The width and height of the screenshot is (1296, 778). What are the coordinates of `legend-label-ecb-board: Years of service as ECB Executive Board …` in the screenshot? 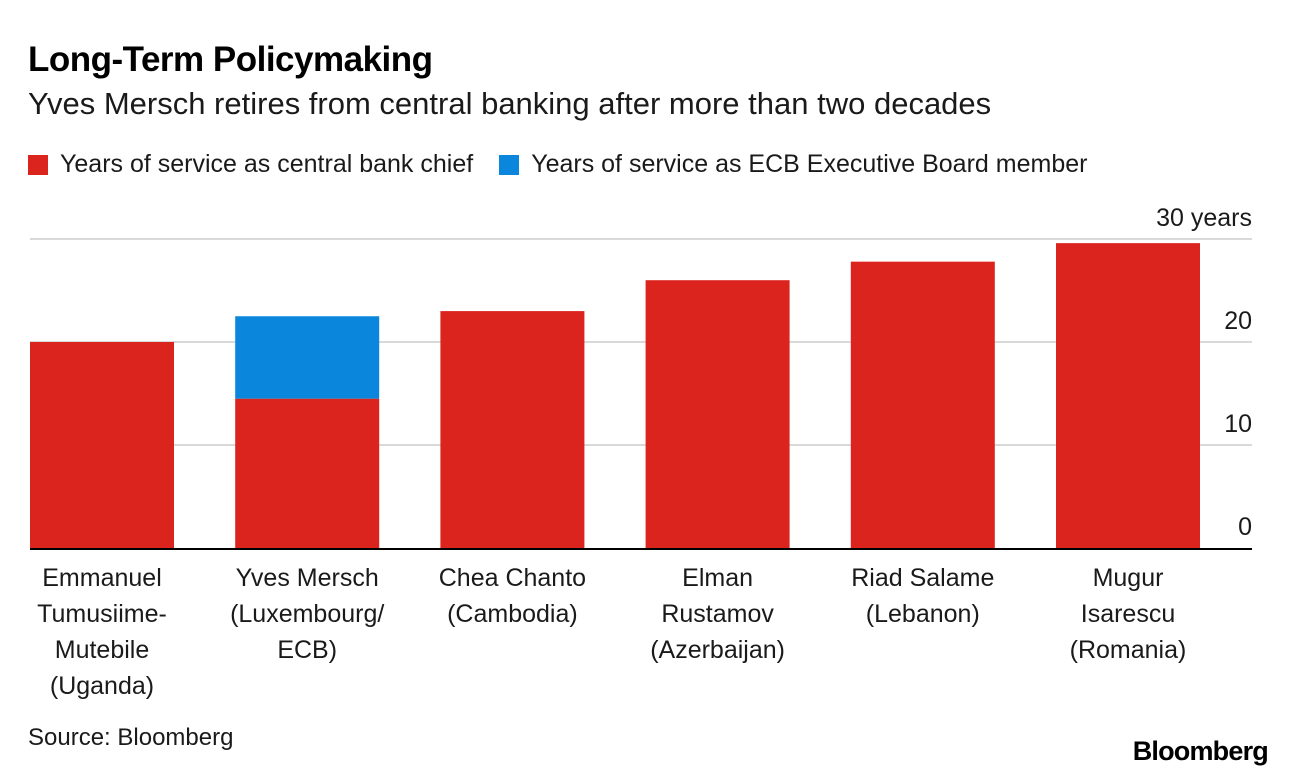 It's located at (809, 164).